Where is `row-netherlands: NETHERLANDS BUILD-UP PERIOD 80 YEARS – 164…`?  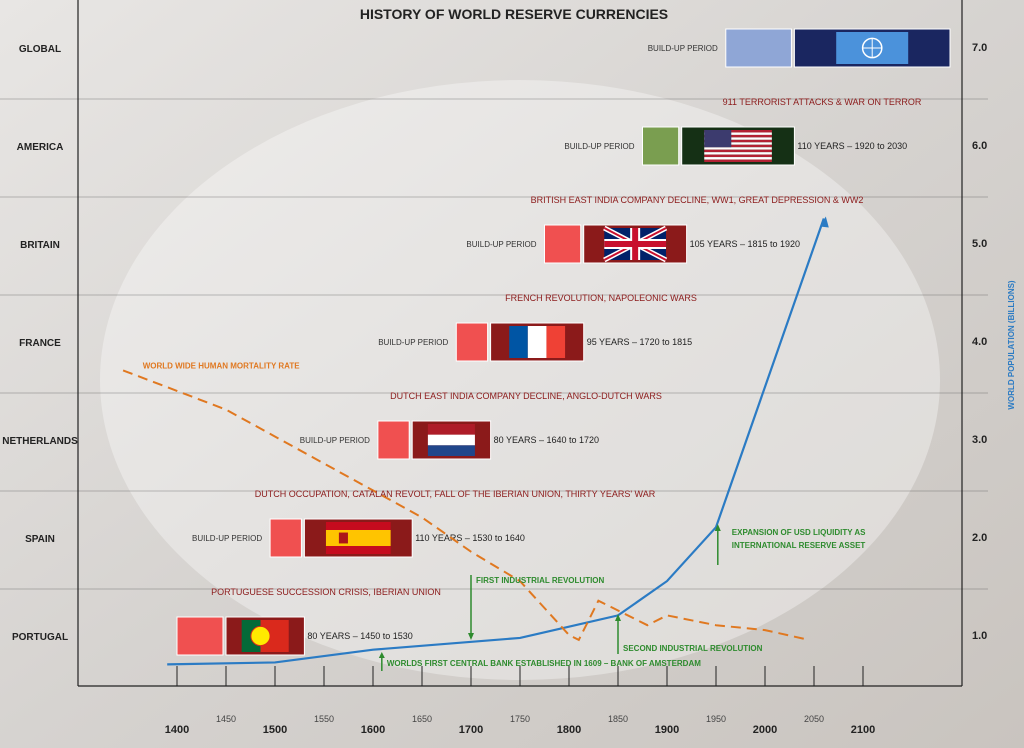
row-netherlands: NETHERLANDS BUILD-UP PERIOD 80 YEARS – 164… is located at coordinates (300, 440).